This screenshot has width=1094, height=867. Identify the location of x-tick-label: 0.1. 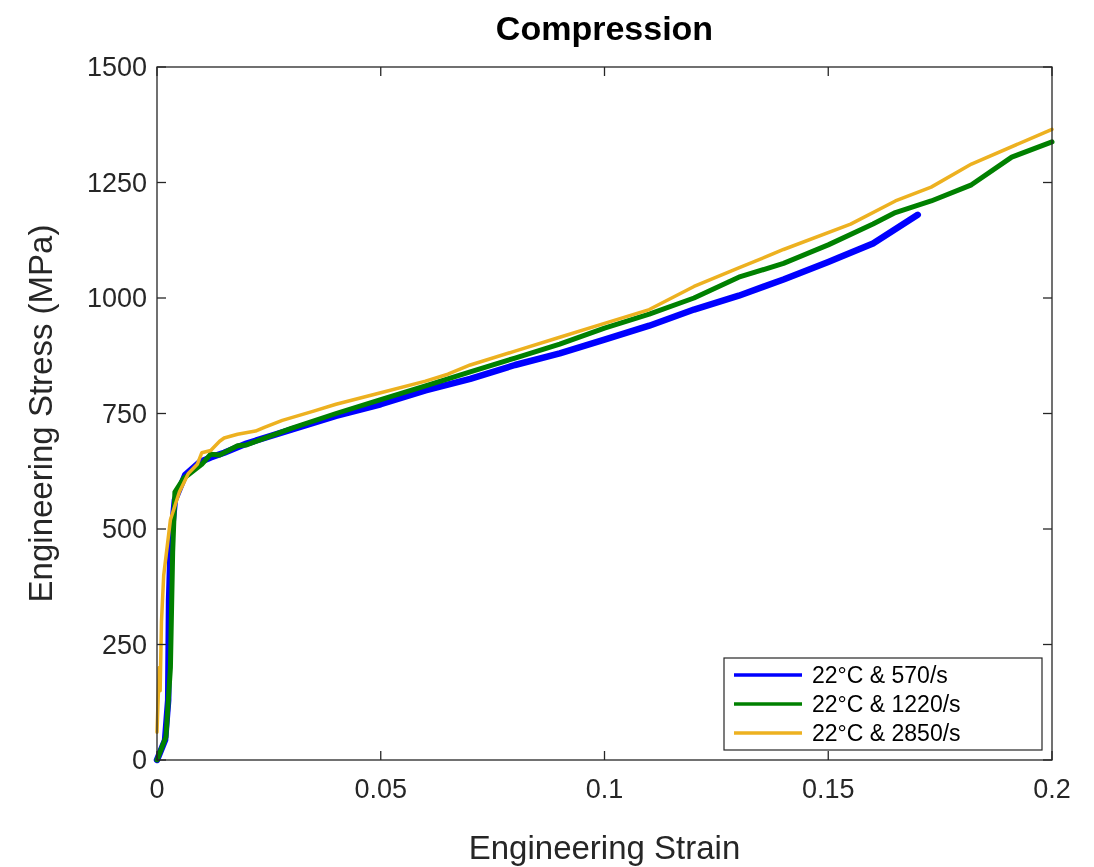
(604, 789).